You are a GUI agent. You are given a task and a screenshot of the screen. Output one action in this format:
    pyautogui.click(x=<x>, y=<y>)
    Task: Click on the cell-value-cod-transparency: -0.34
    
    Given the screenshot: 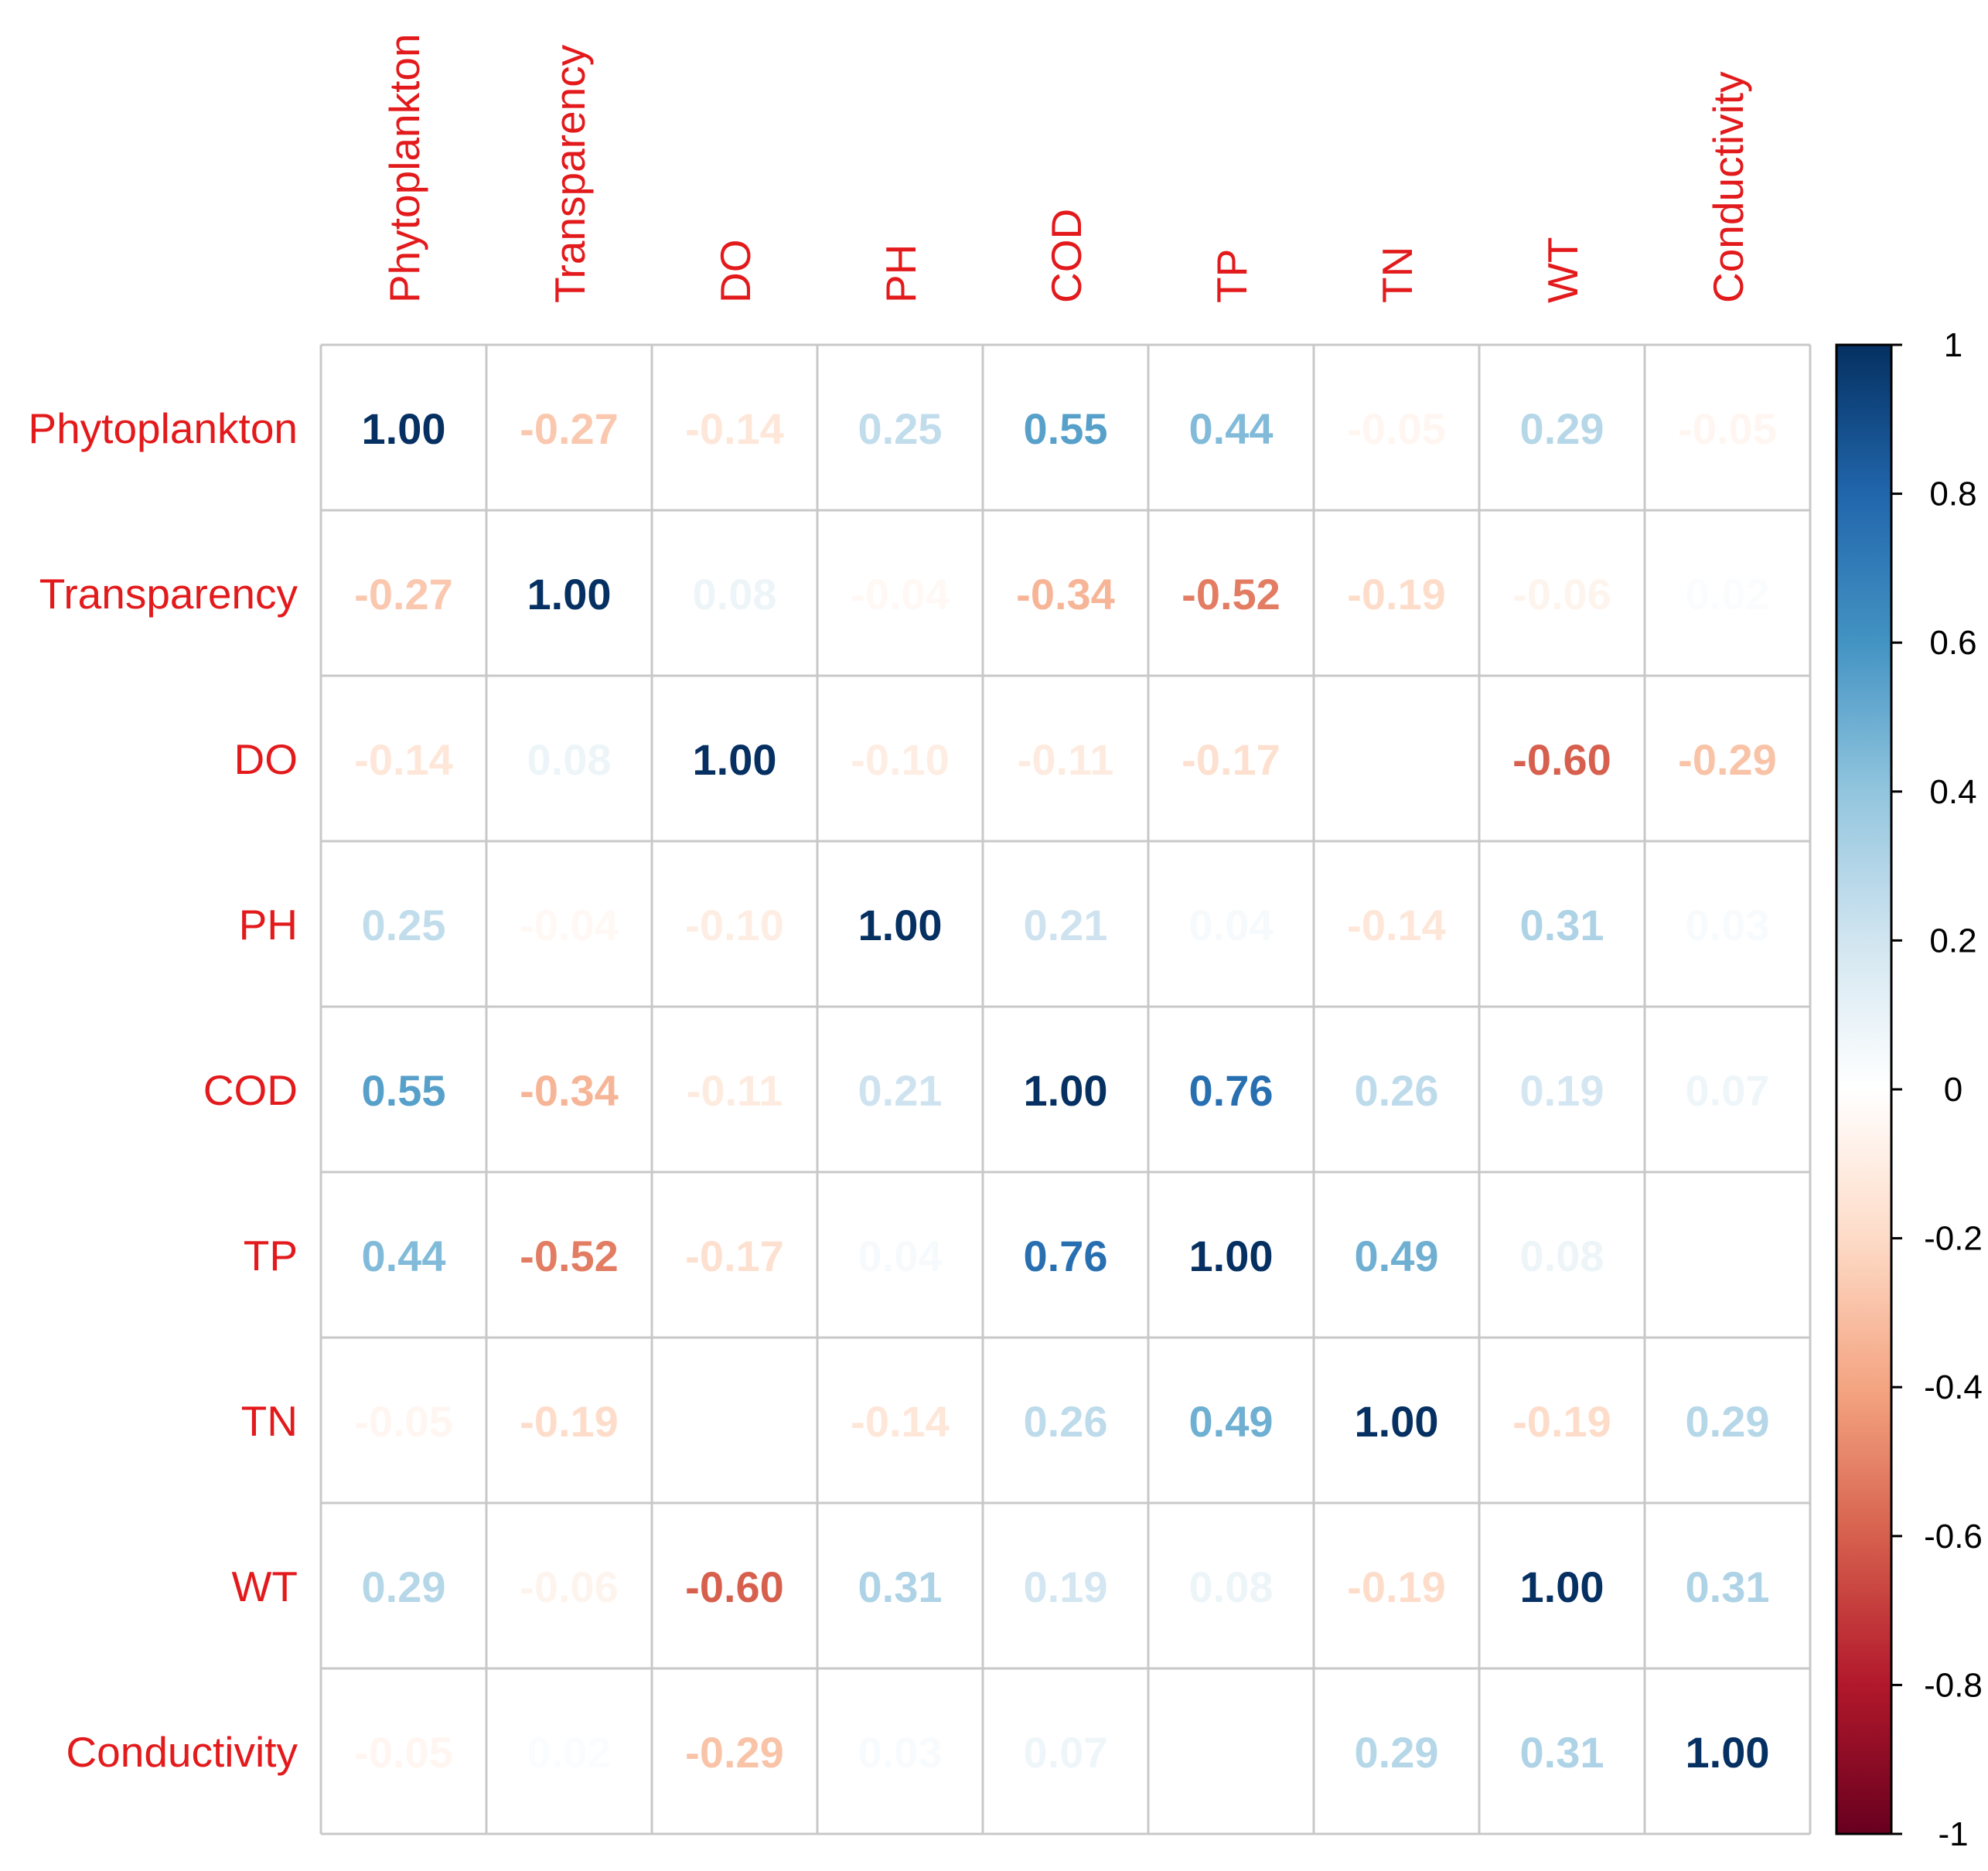 What is the action you would take?
    pyautogui.click(x=569, y=1090)
    